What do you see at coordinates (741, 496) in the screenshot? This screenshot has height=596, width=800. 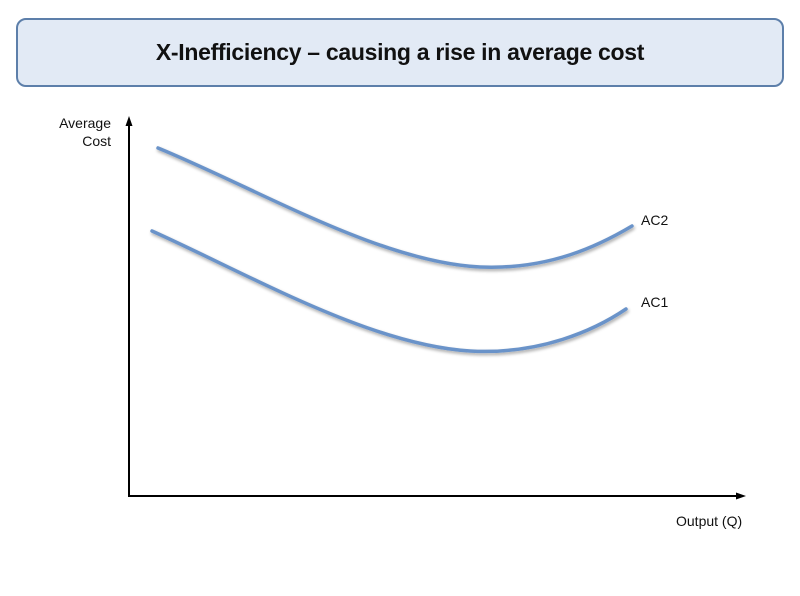 I see `x-axis-arrow-icon` at bounding box center [741, 496].